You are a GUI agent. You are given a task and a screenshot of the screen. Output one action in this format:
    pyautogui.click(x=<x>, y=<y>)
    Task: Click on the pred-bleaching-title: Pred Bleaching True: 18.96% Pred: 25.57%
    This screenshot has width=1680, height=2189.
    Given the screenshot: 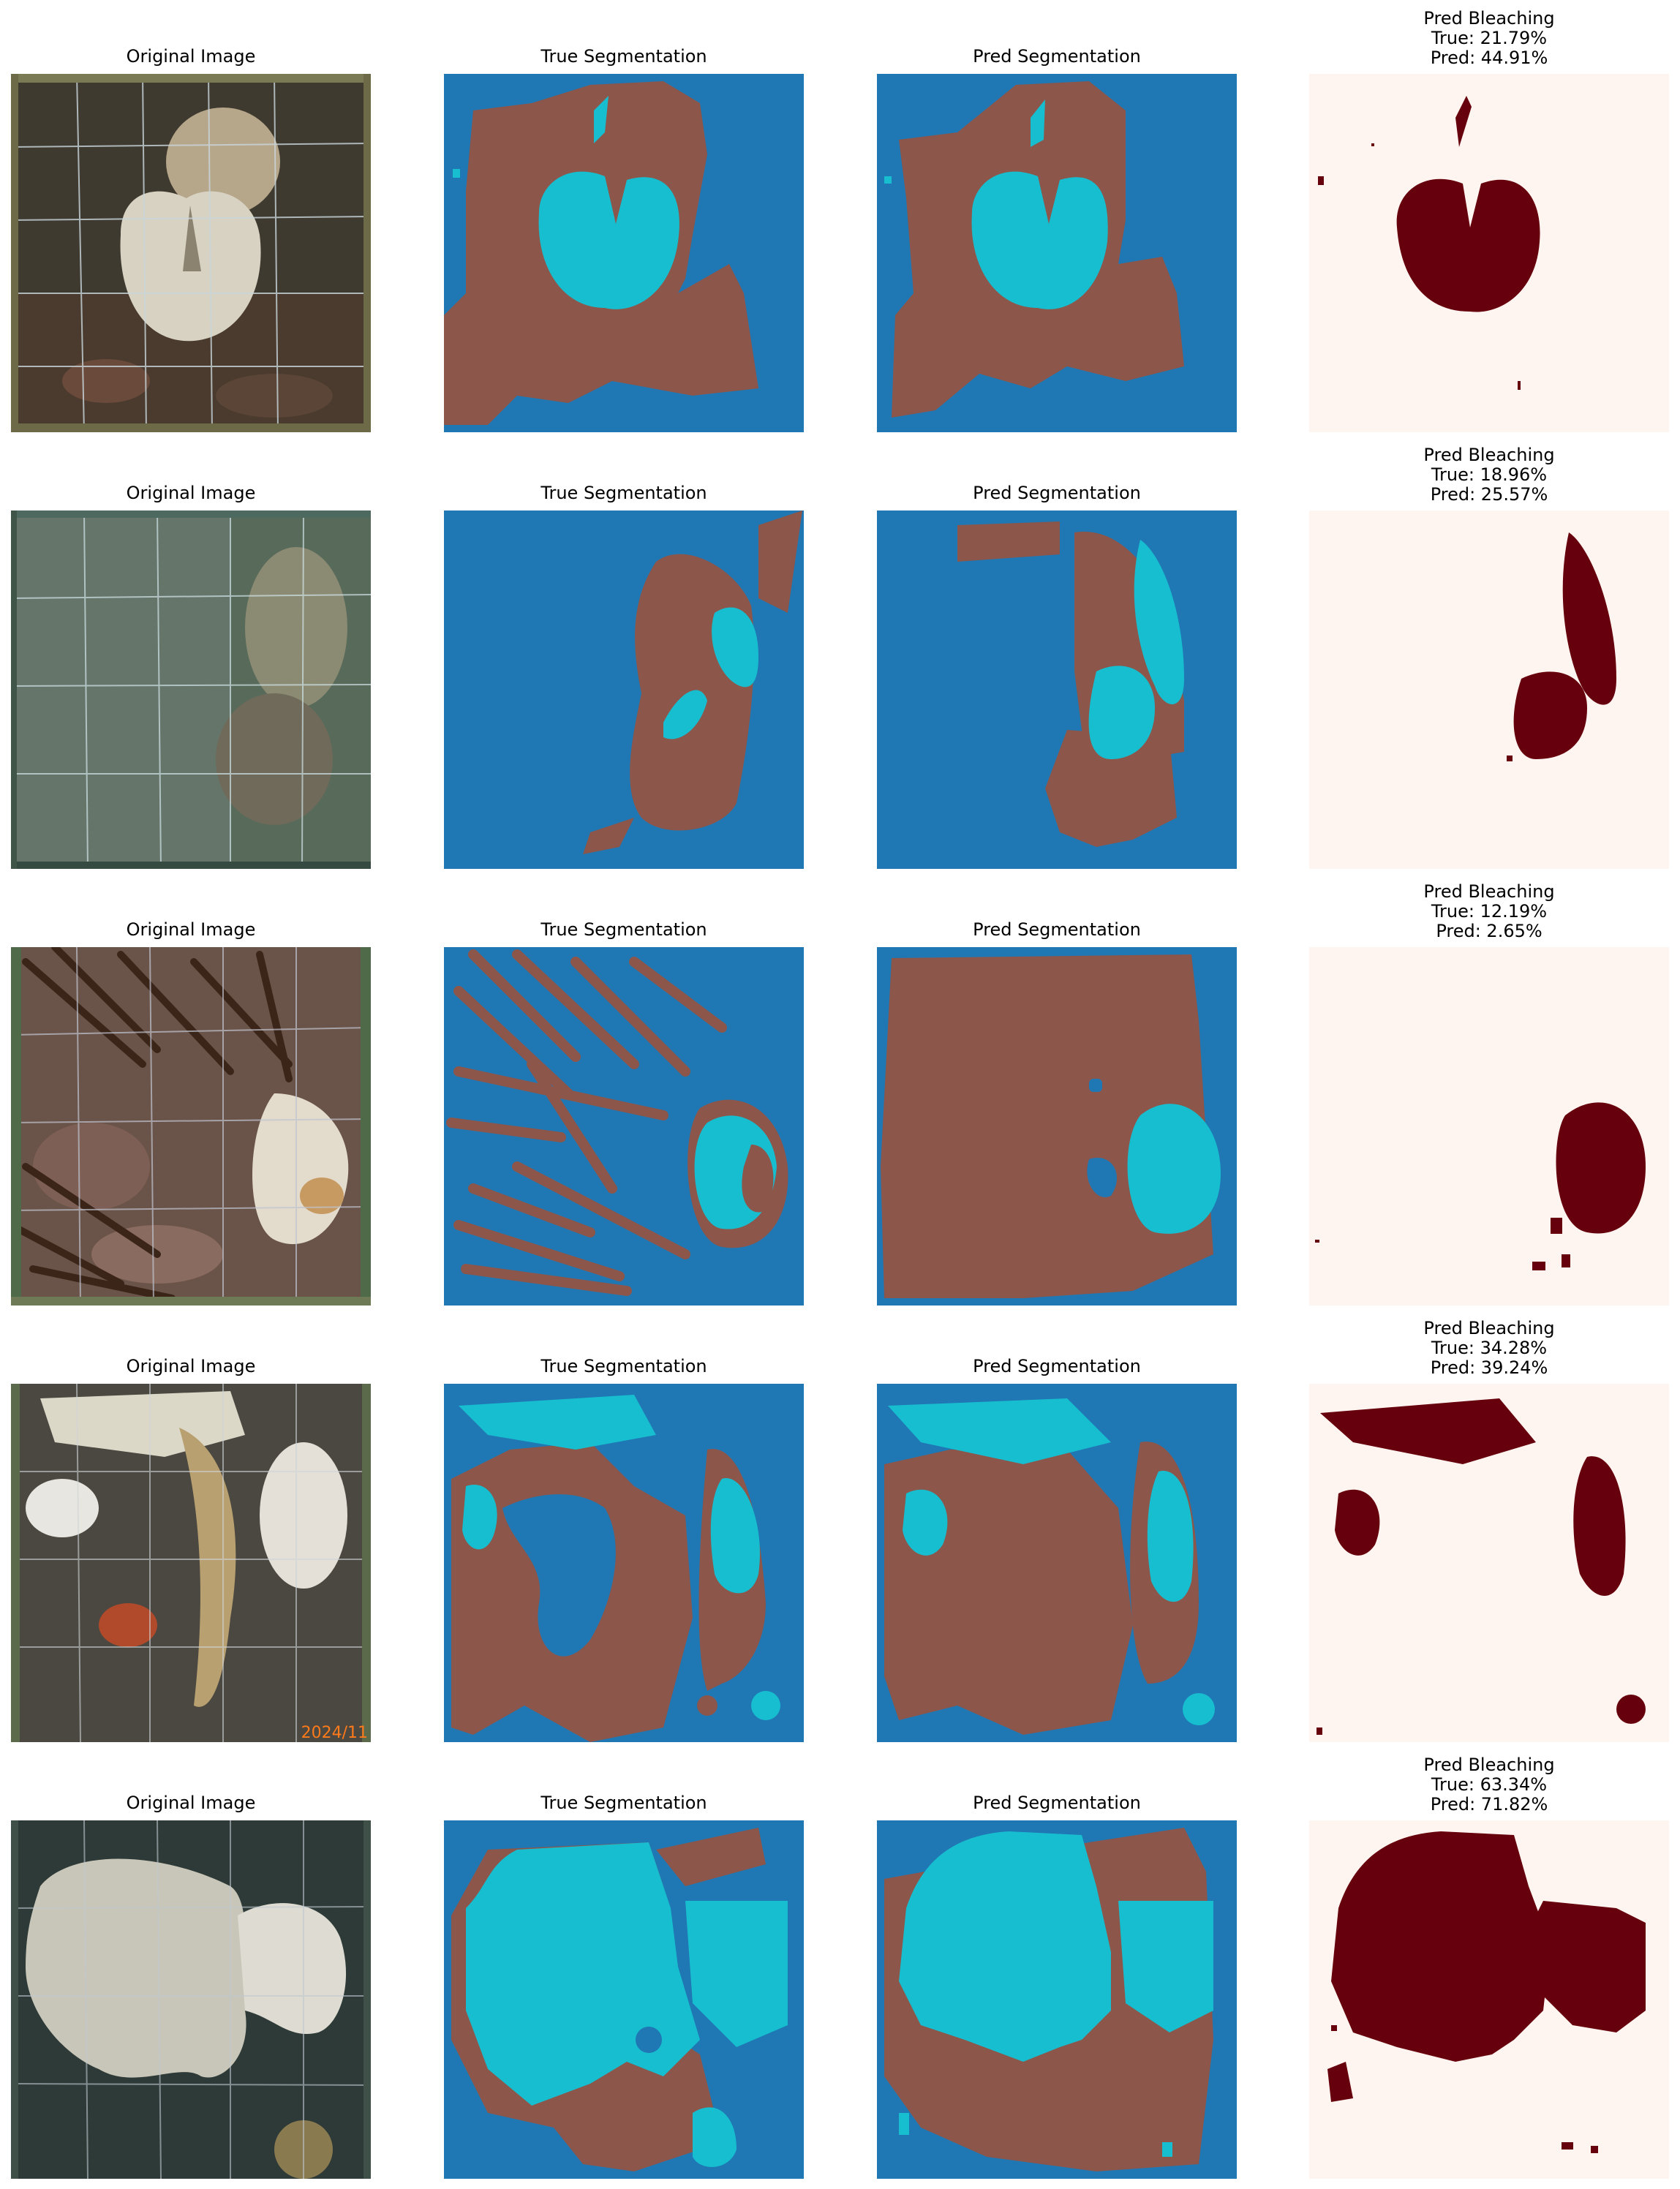 What is the action you would take?
    pyautogui.click(x=1489, y=475)
    